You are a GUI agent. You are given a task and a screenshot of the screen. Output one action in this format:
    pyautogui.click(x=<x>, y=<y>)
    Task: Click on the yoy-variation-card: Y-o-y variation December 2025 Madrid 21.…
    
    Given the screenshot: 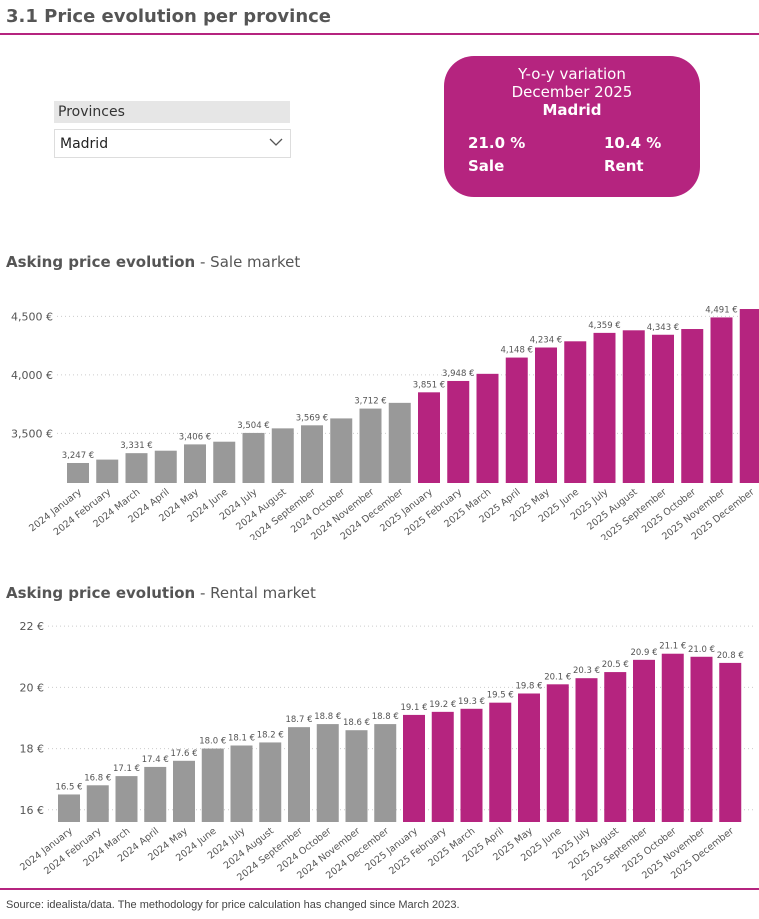 What is the action you would take?
    pyautogui.click(x=572, y=126)
    